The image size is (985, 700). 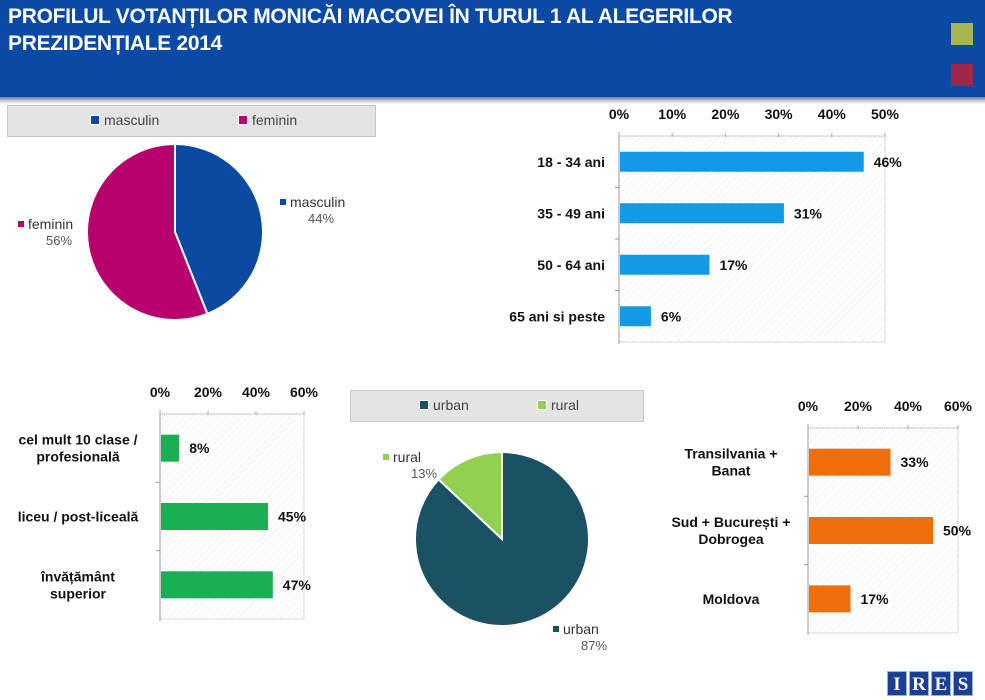 What do you see at coordinates (915, 462) in the screenshot?
I see `bar-value-label: 33%` at bounding box center [915, 462].